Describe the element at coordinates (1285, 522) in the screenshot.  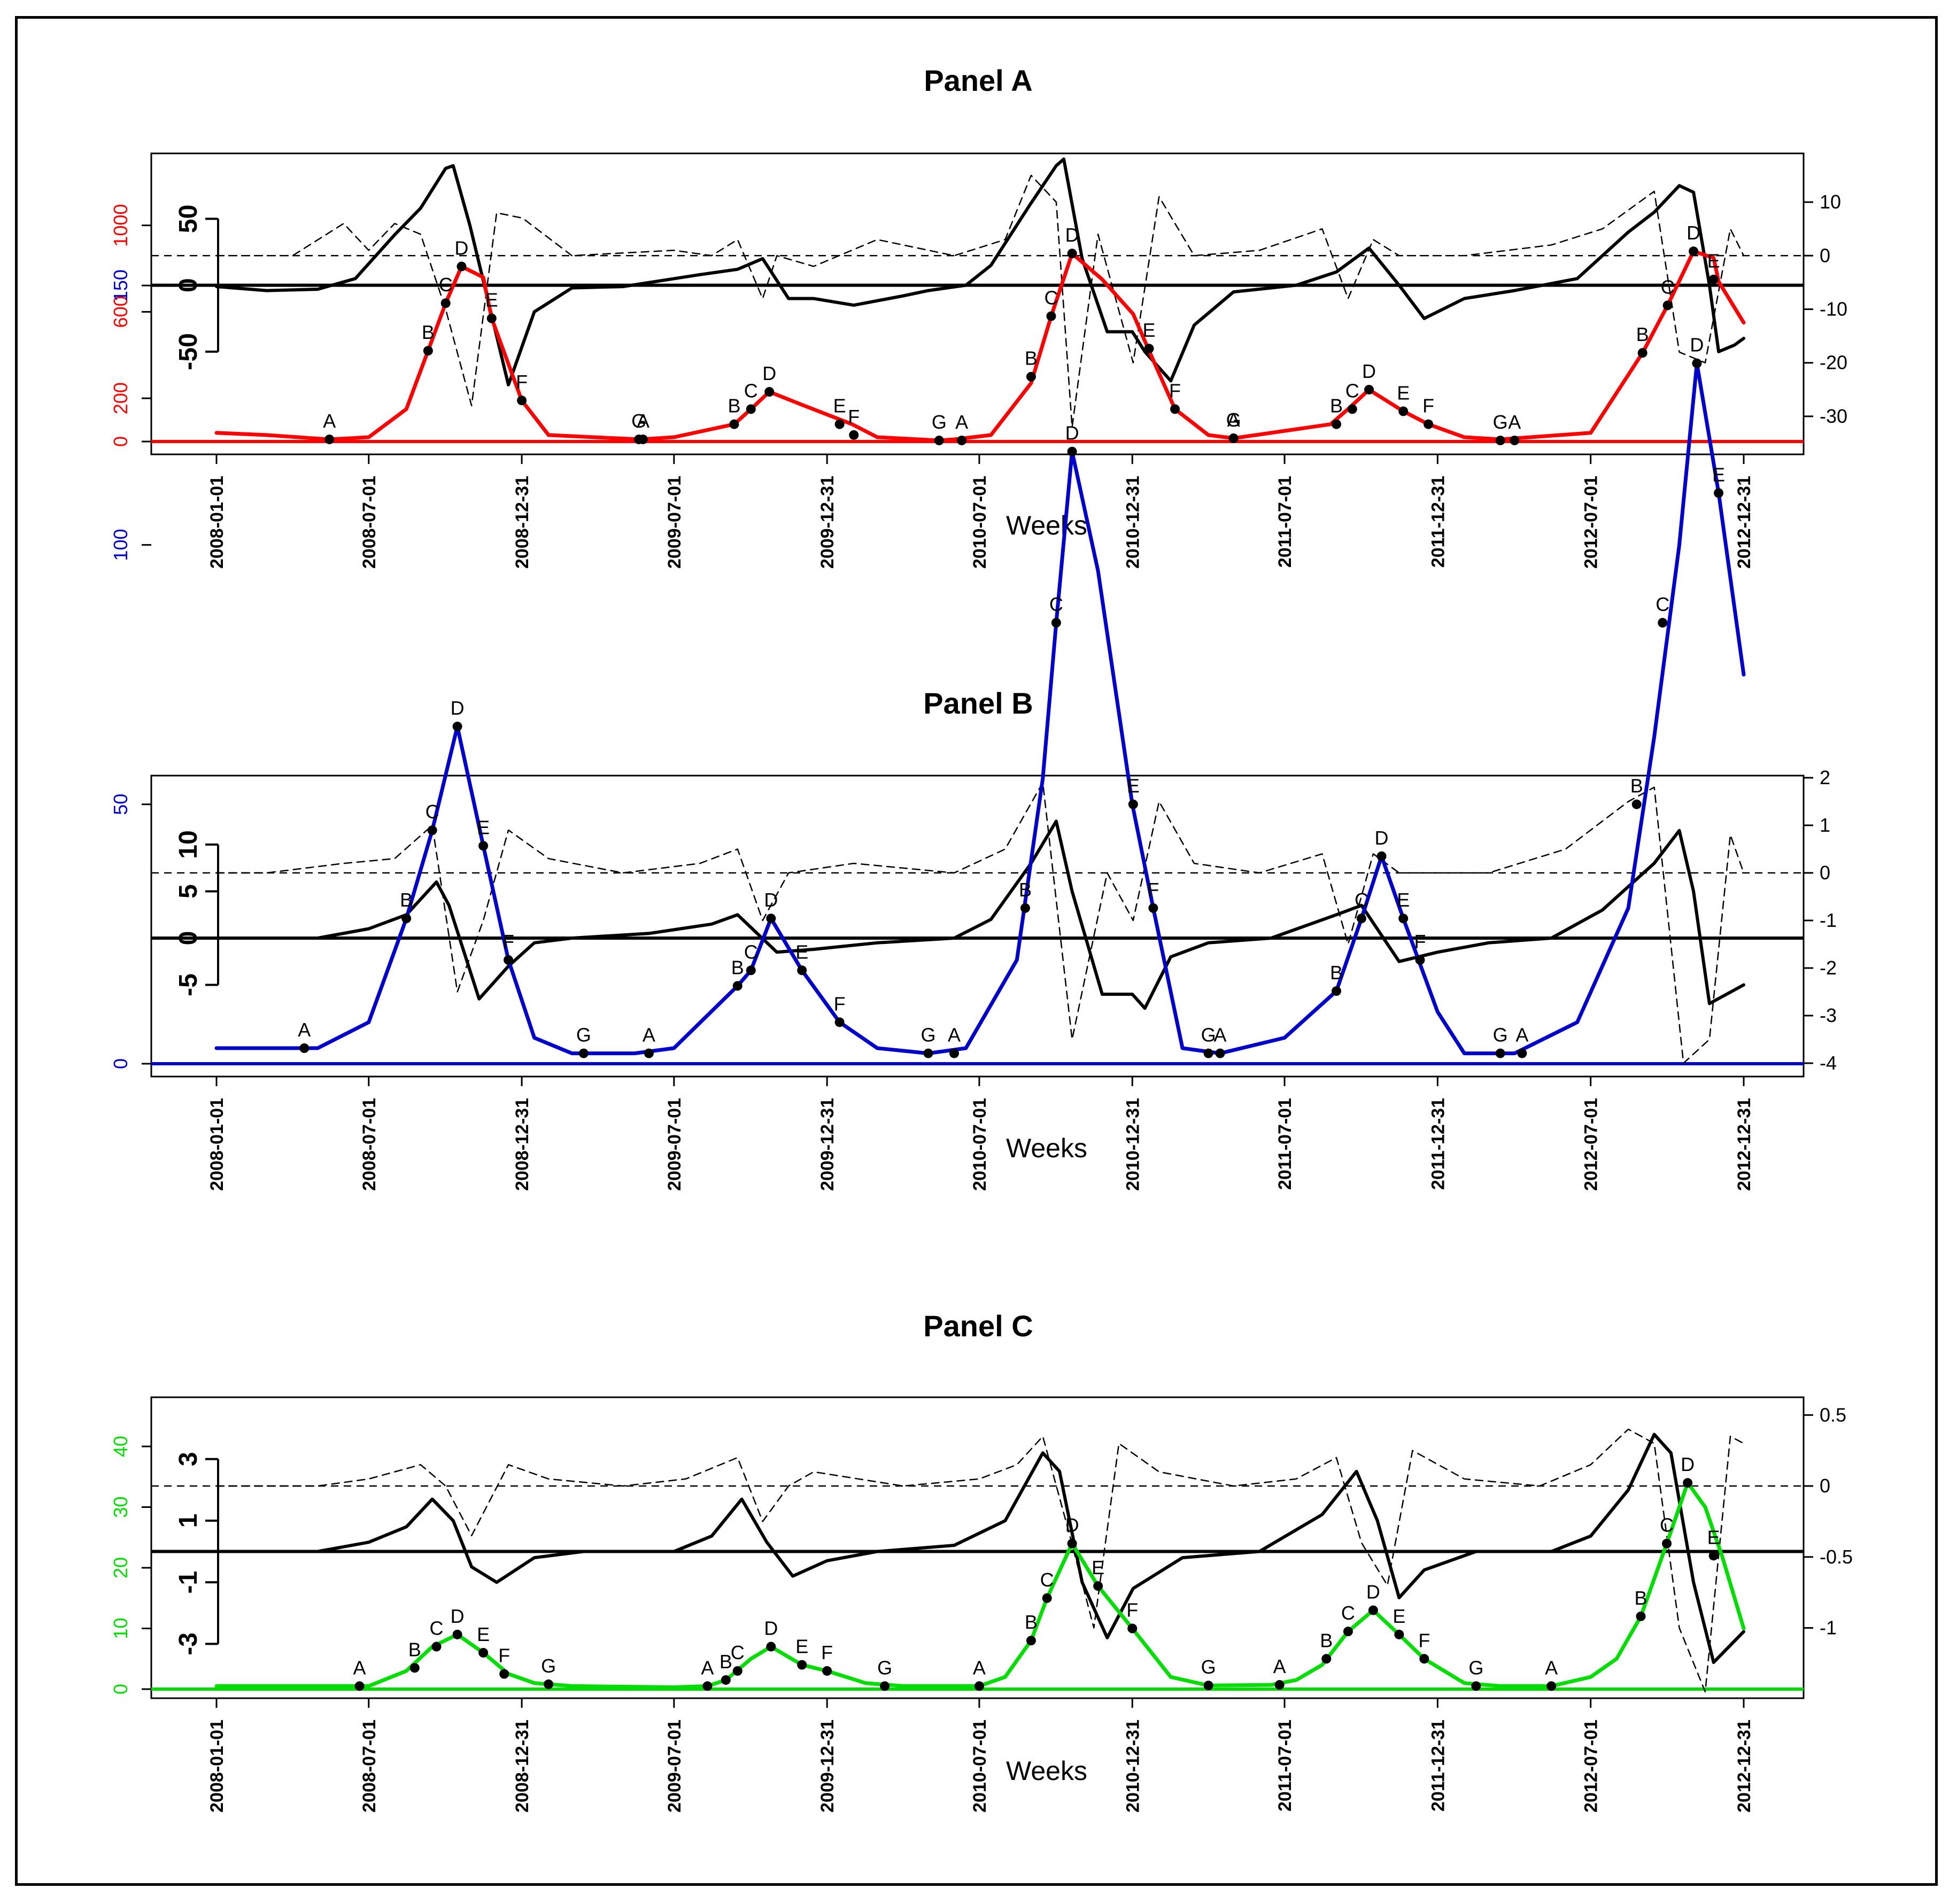
I see `x-axis-tick-label: 2011-07-01` at that location.